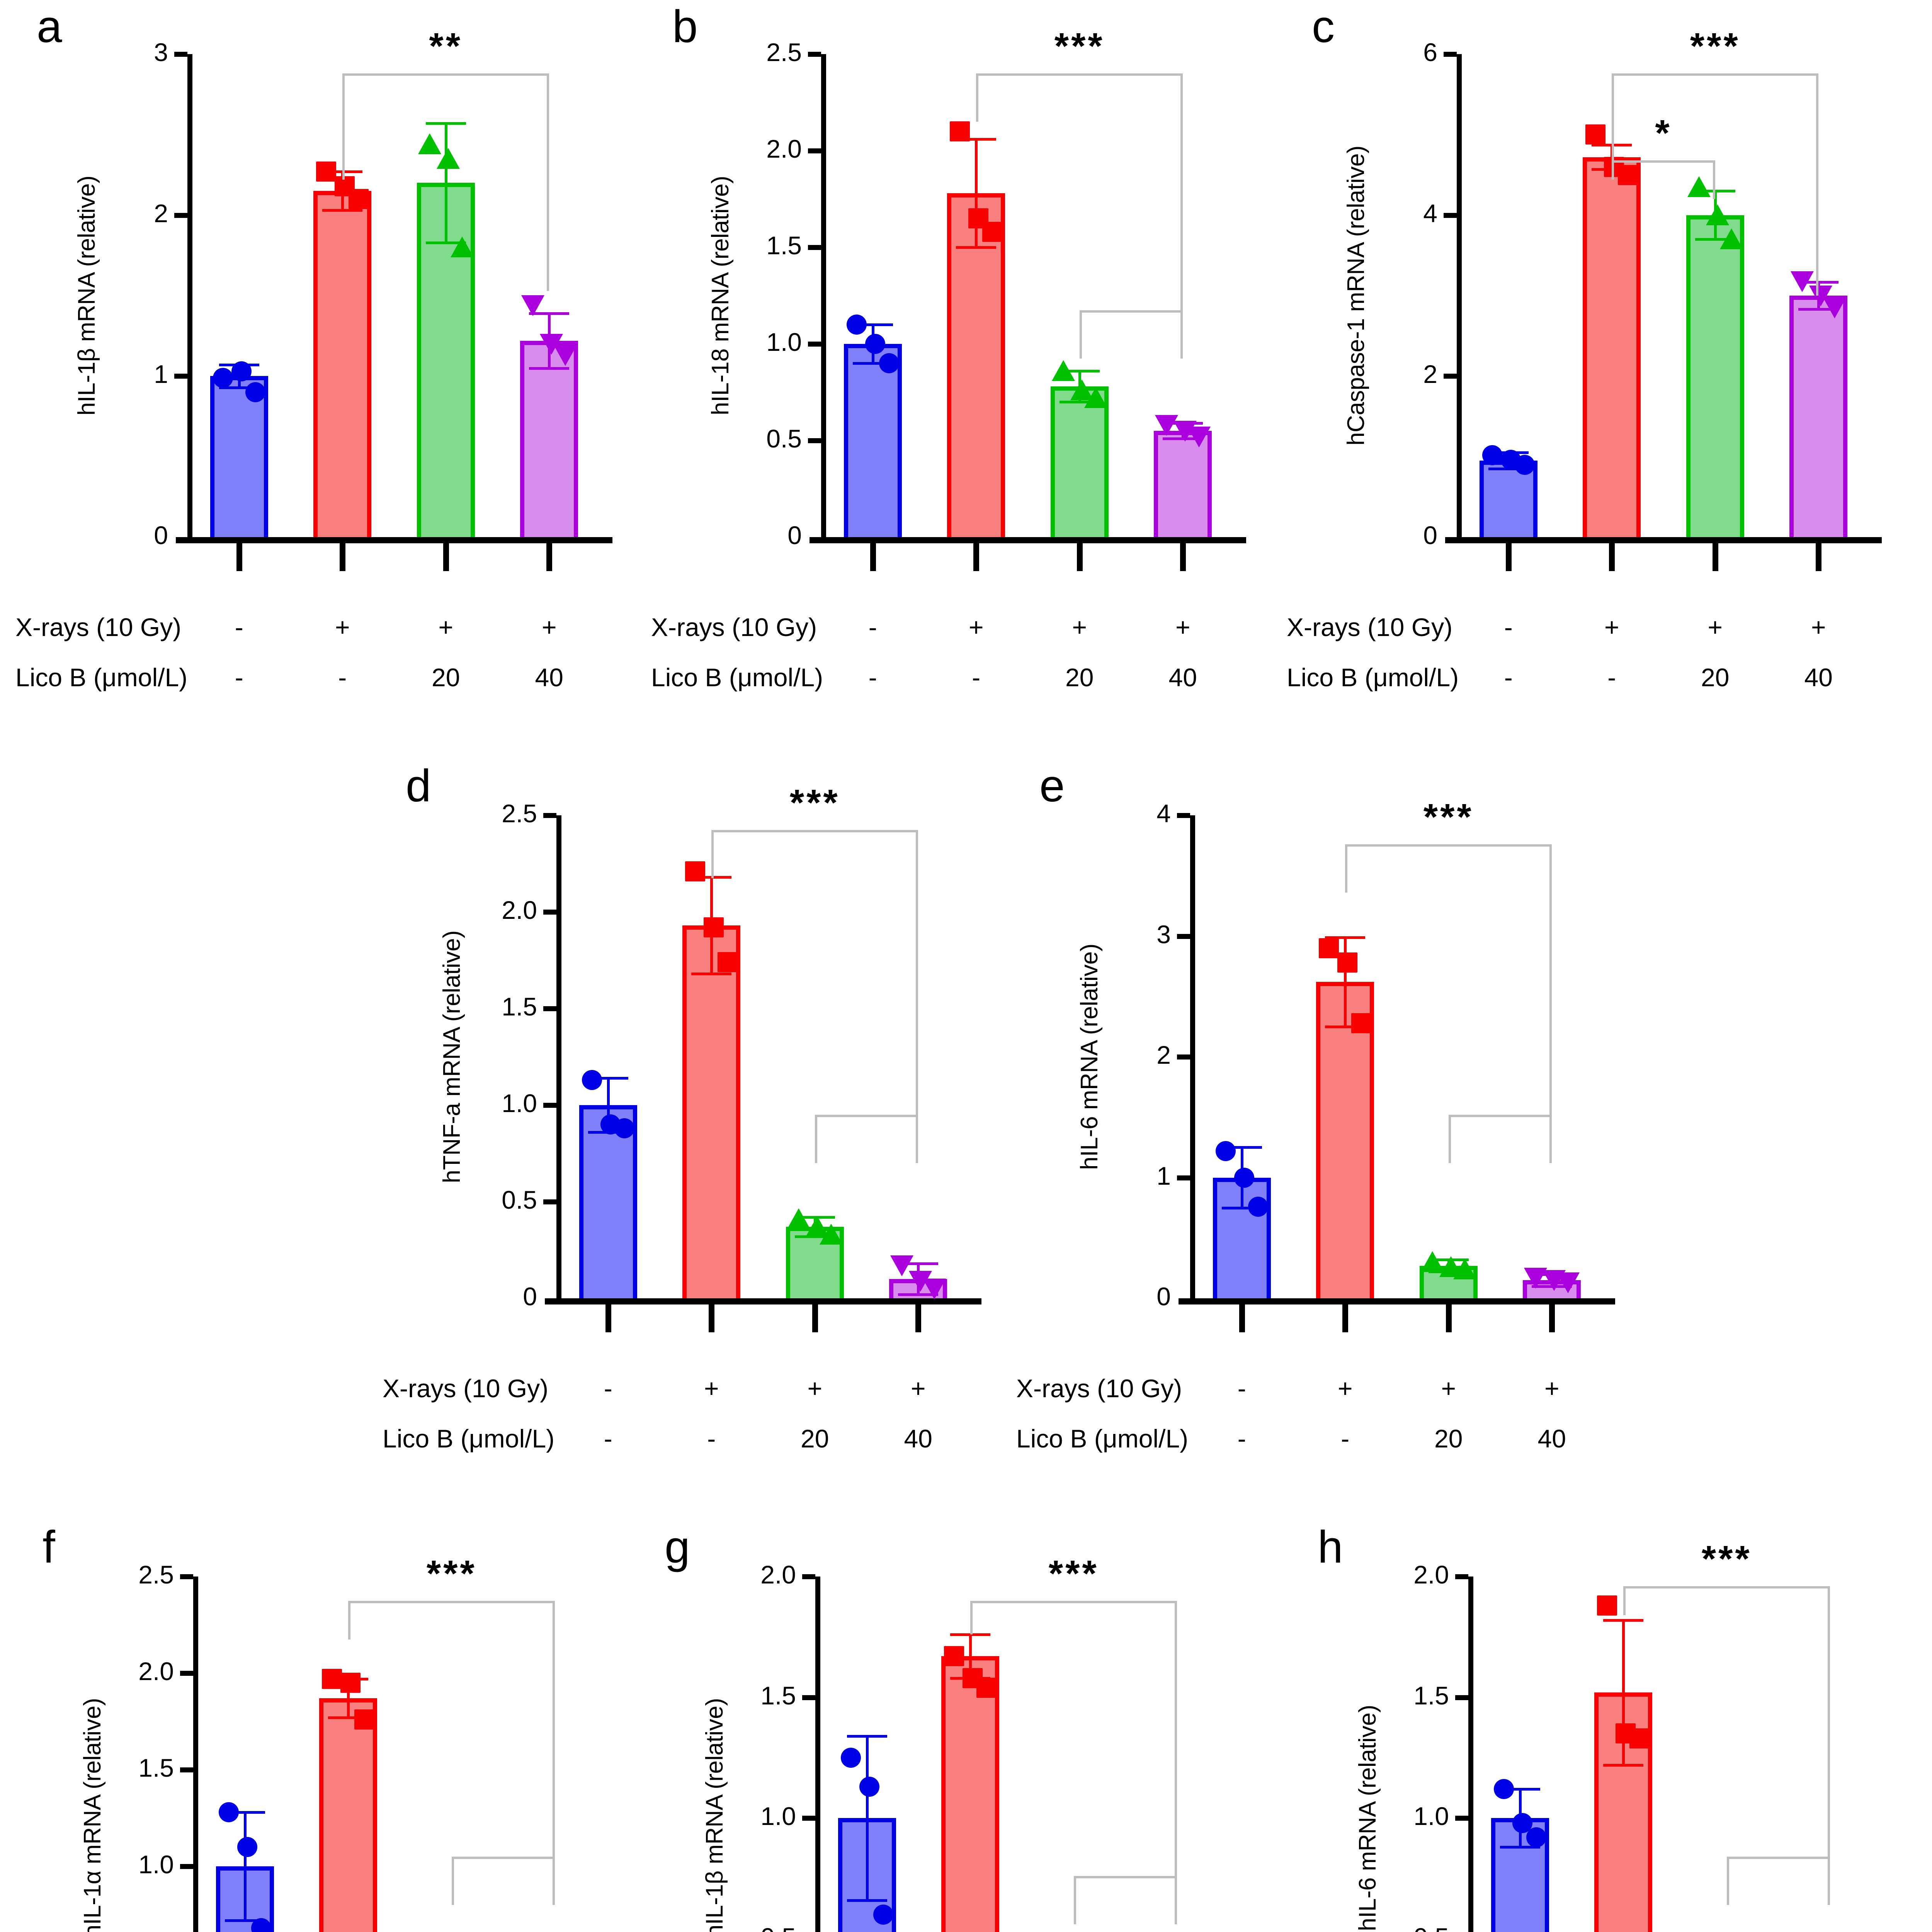 This screenshot has width=1932, height=1932. I want to click on y-tick-label-a-0: 0, so click(161, 535).